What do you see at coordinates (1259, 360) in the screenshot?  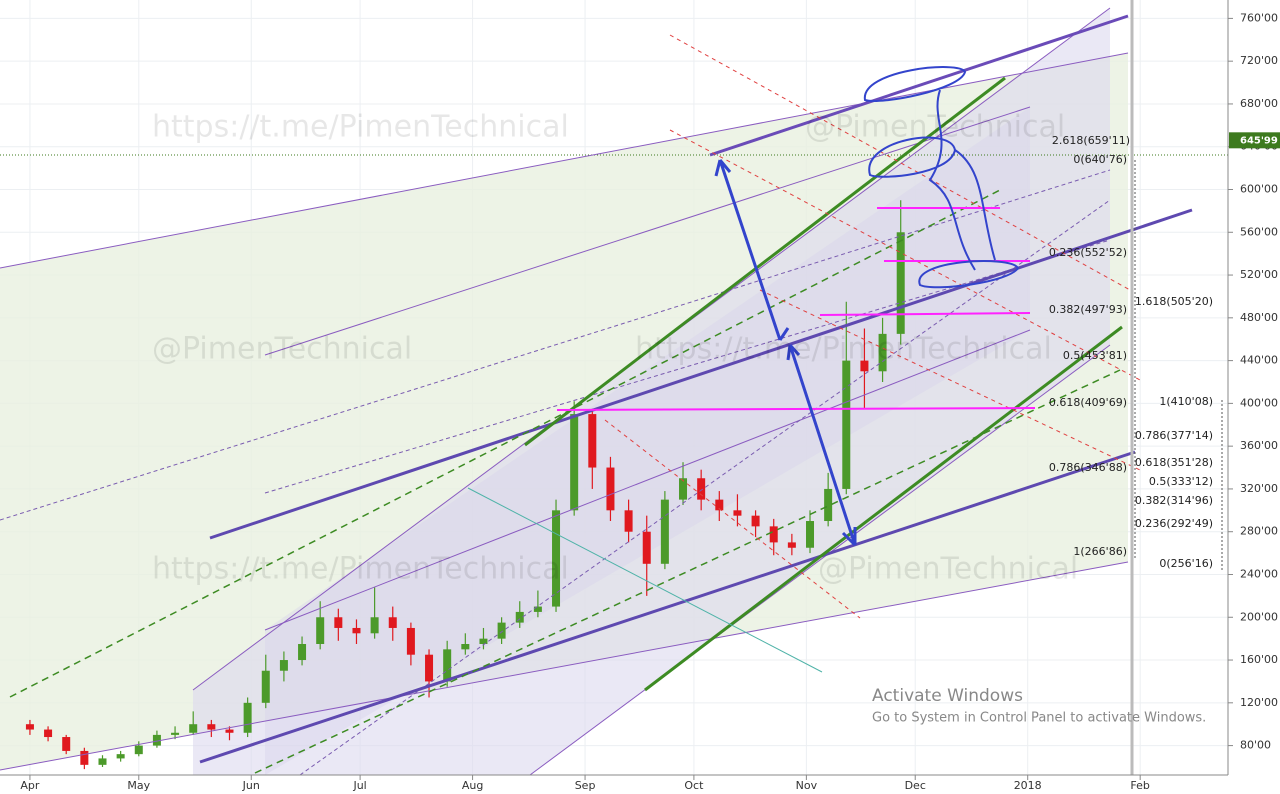 I see `y-tick-label: 440'00` at bounding box center [1259, 360].